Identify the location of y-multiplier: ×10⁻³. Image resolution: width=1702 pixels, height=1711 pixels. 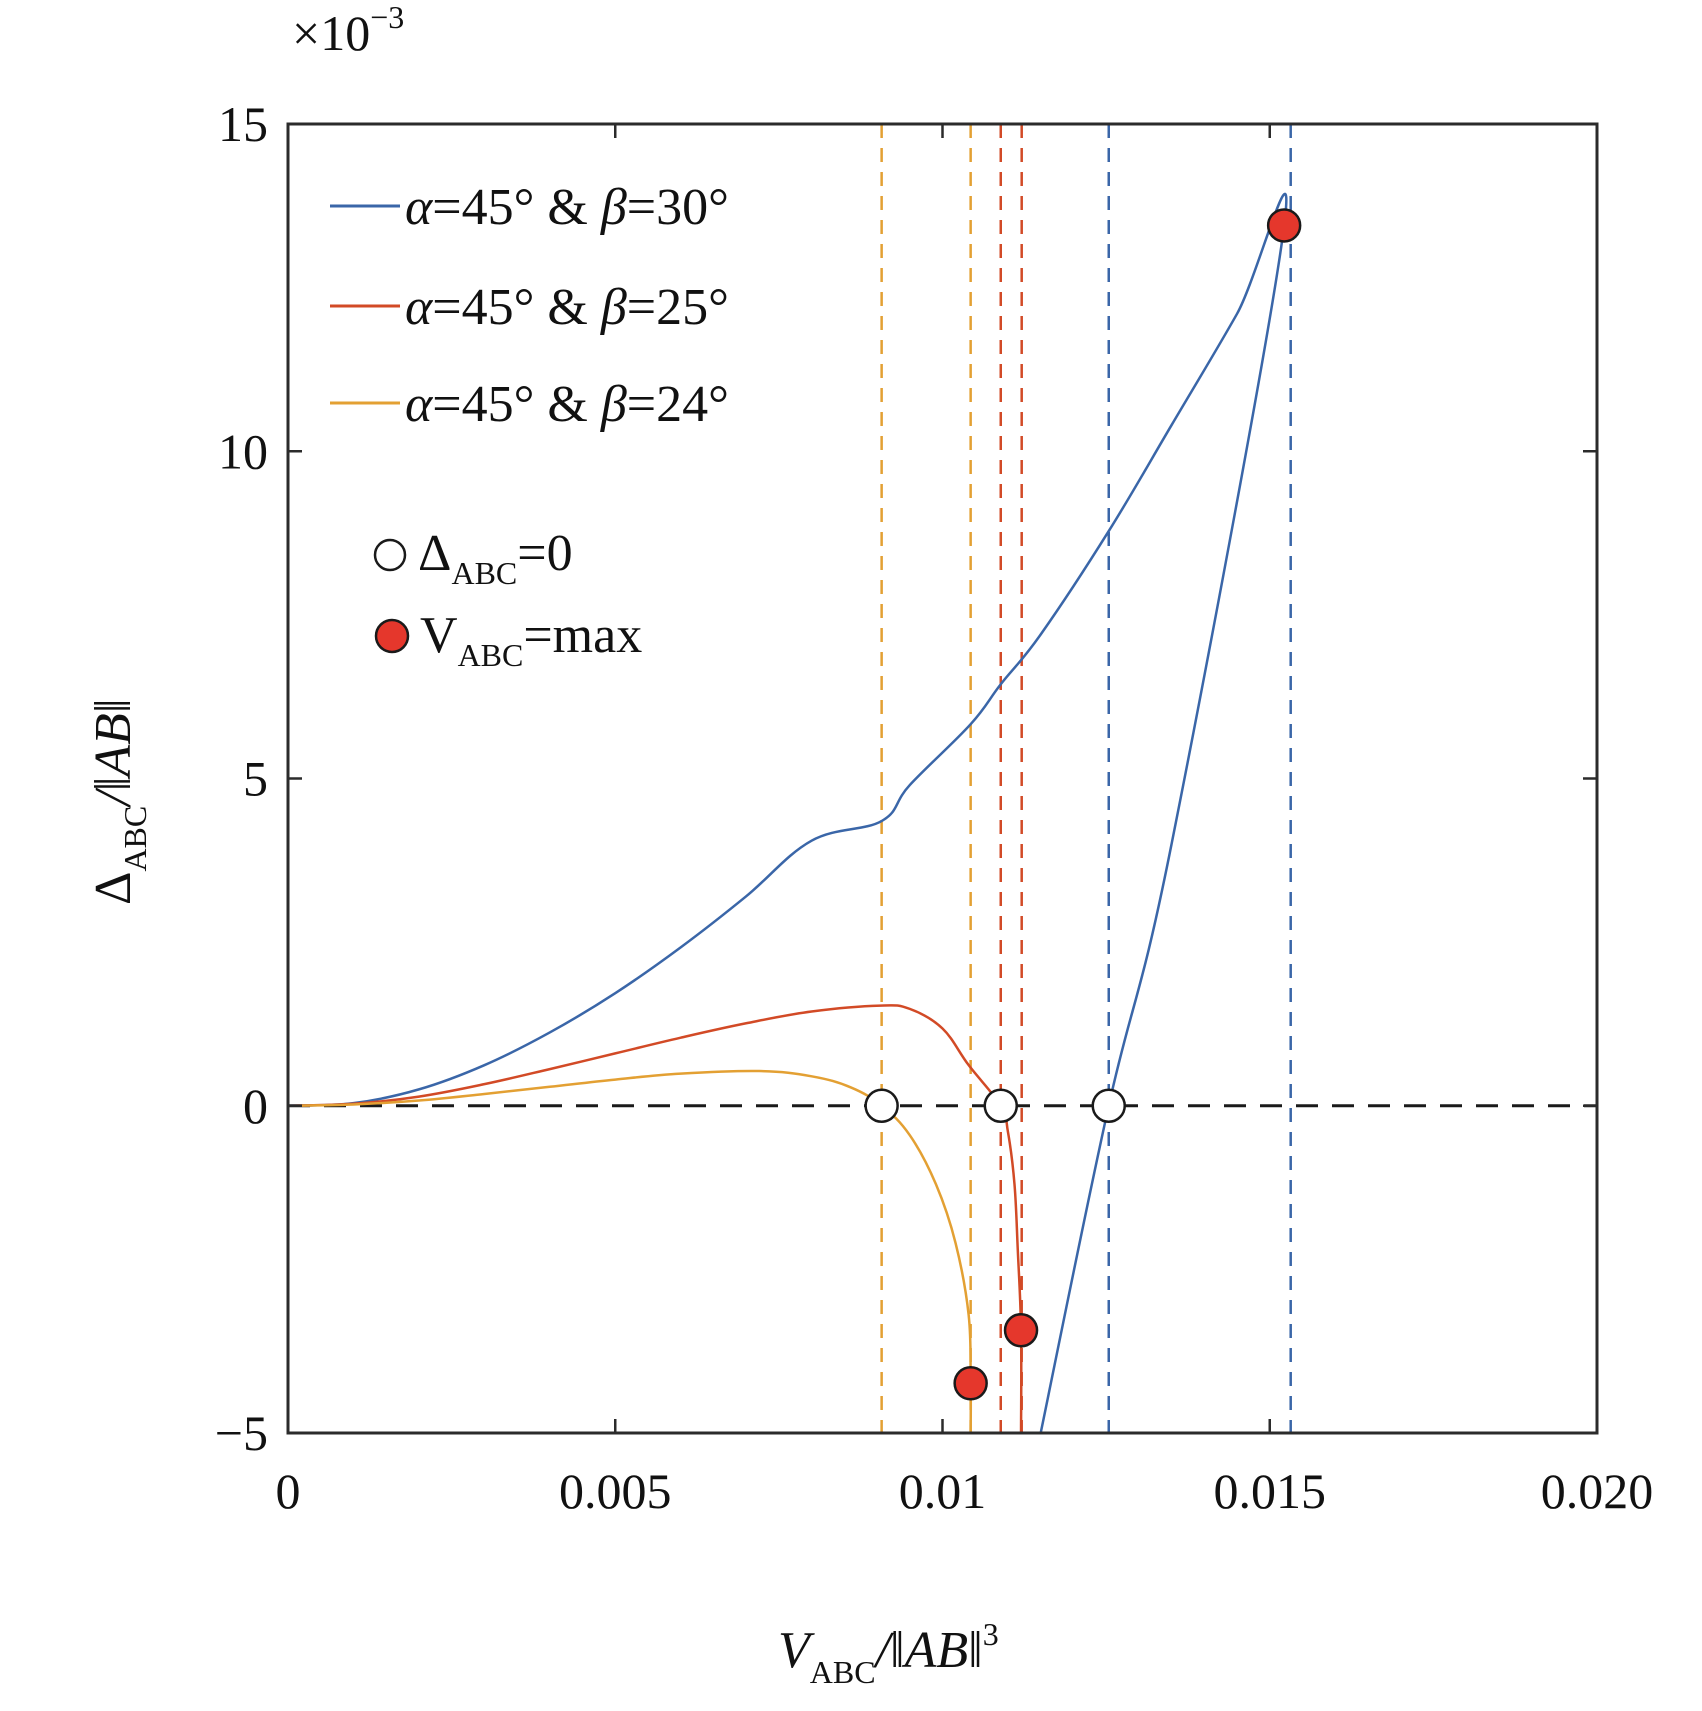
(348, 30).